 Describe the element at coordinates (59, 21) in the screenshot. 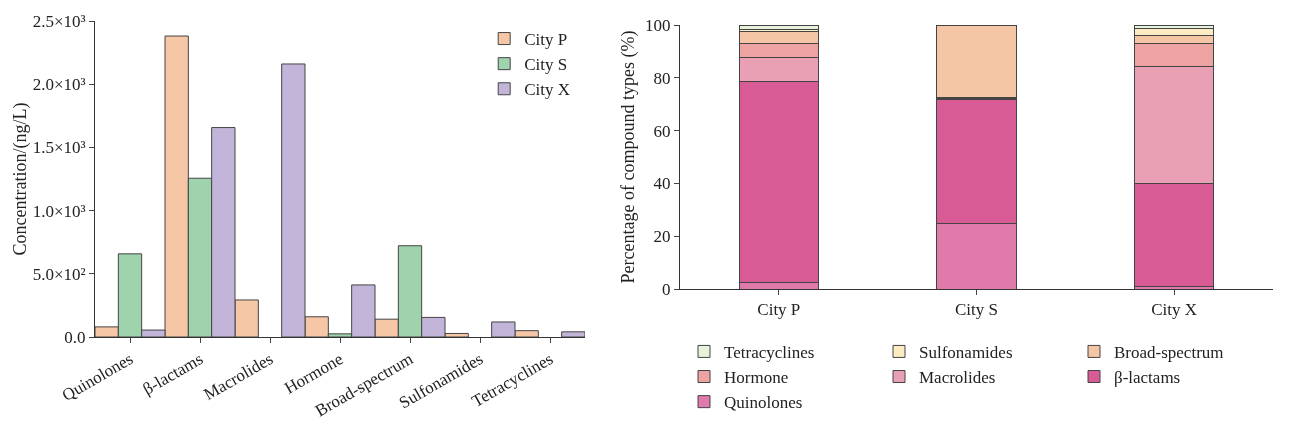

I see `y-tick-label: 2.5×10³` at that location.